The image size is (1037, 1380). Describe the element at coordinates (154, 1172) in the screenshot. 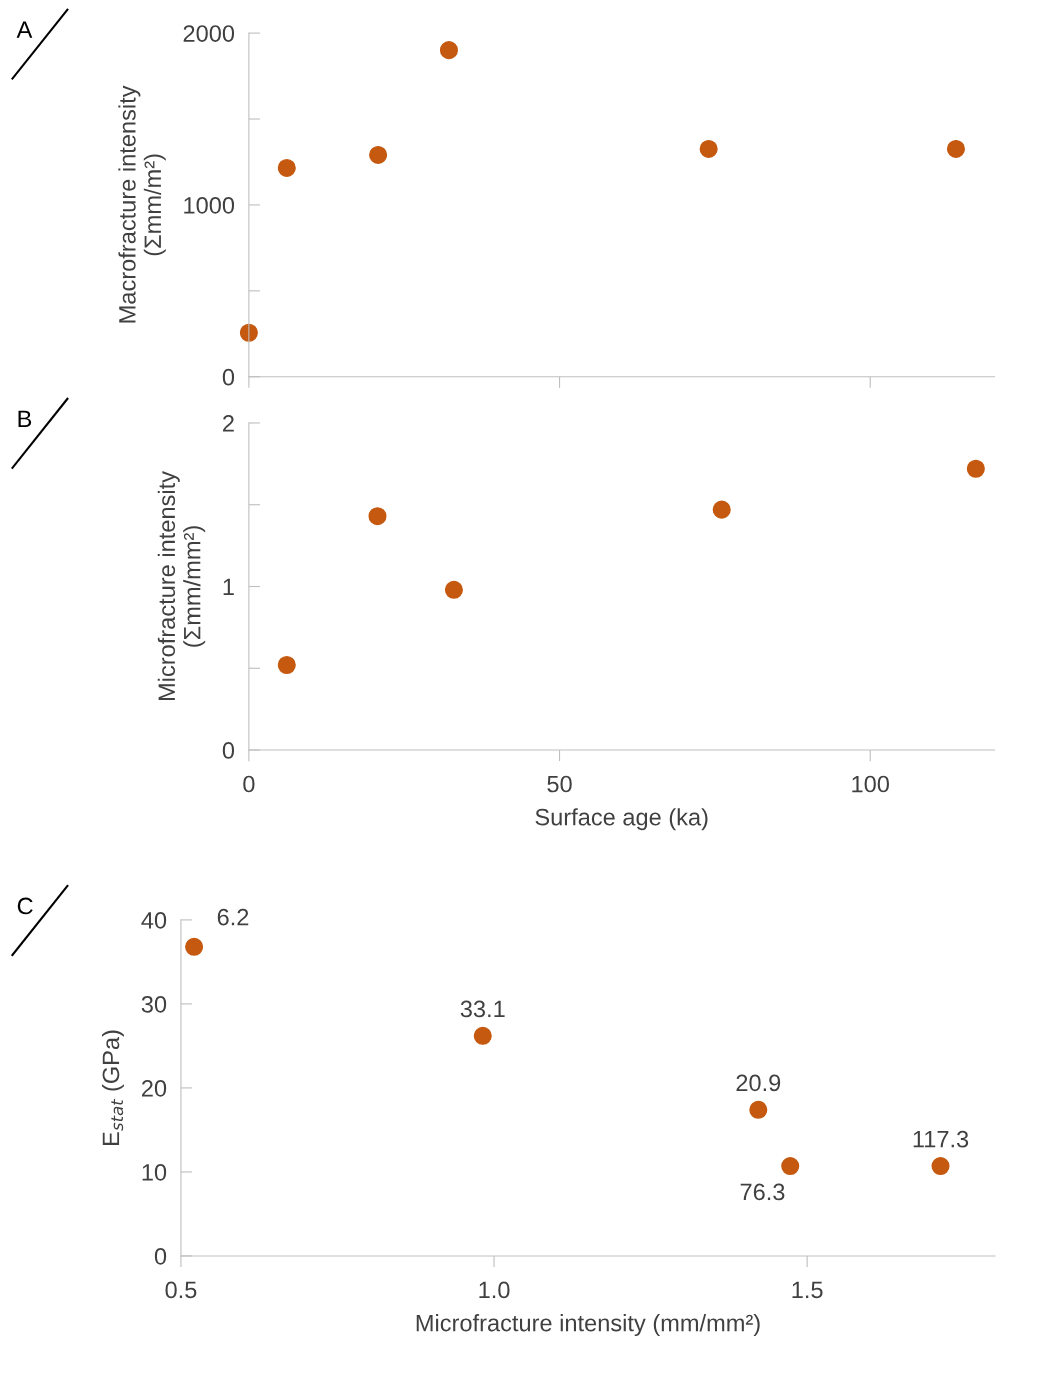

I see `y-tick-label: 10` at that location.